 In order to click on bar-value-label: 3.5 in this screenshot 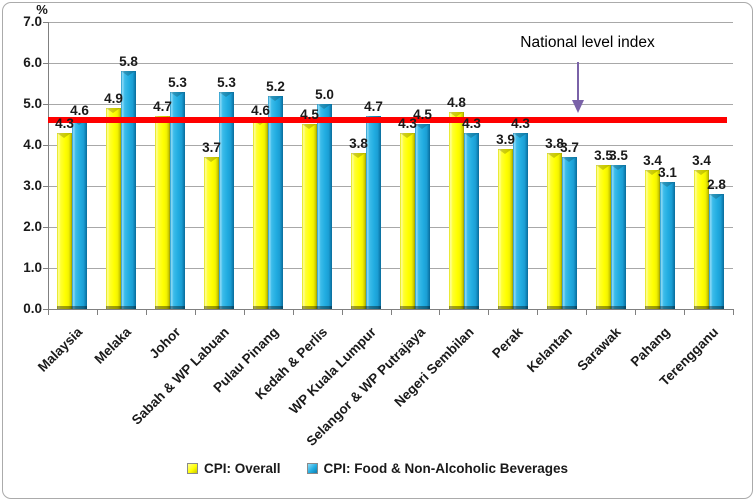, I will do `click(618, 155)`.